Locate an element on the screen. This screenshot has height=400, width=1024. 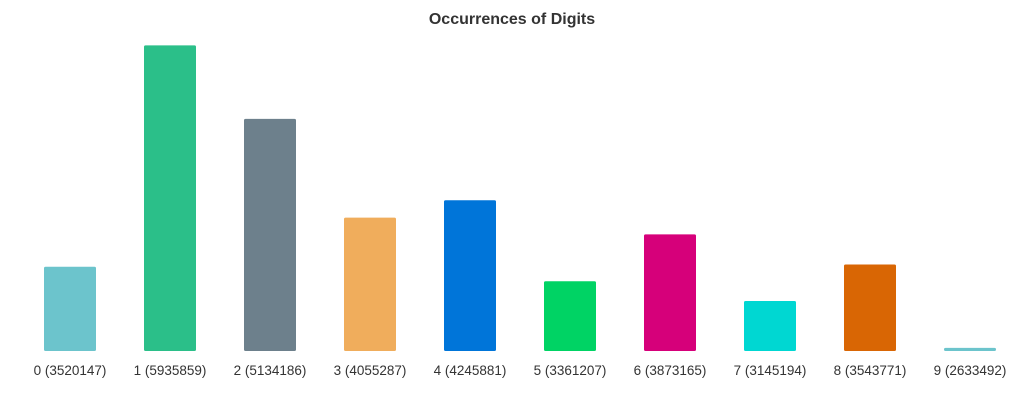
tick-label-digit-0: 0 (3520147) is located at coordinates (70, 370).